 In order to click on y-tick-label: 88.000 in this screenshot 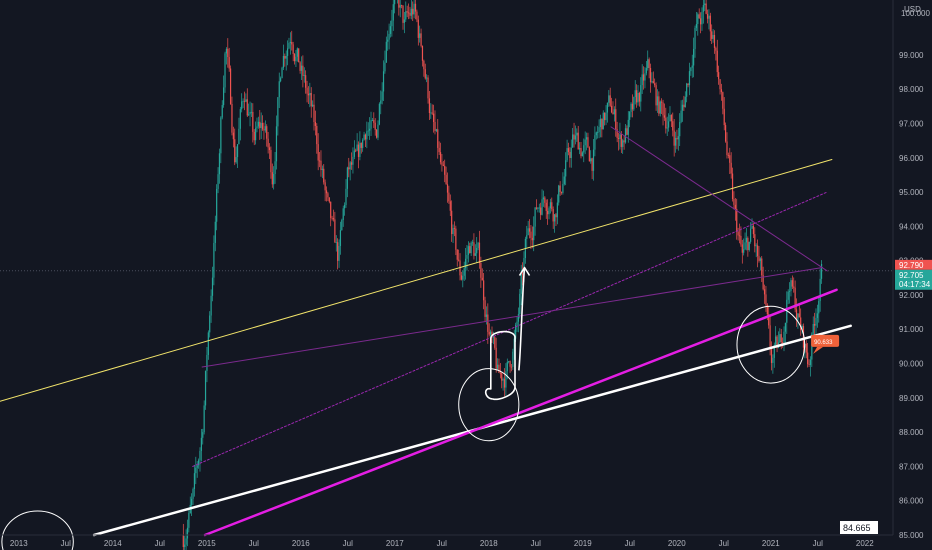, I will do `click(911, 432)`.